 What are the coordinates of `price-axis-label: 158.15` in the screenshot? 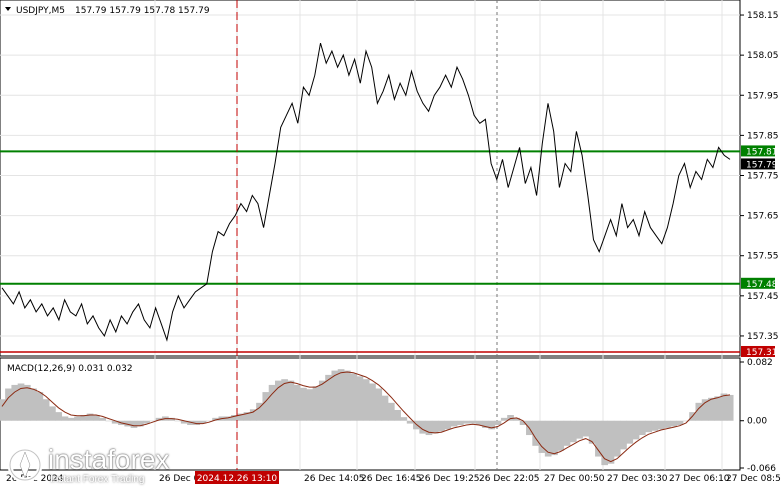 It's located at (763, 16).